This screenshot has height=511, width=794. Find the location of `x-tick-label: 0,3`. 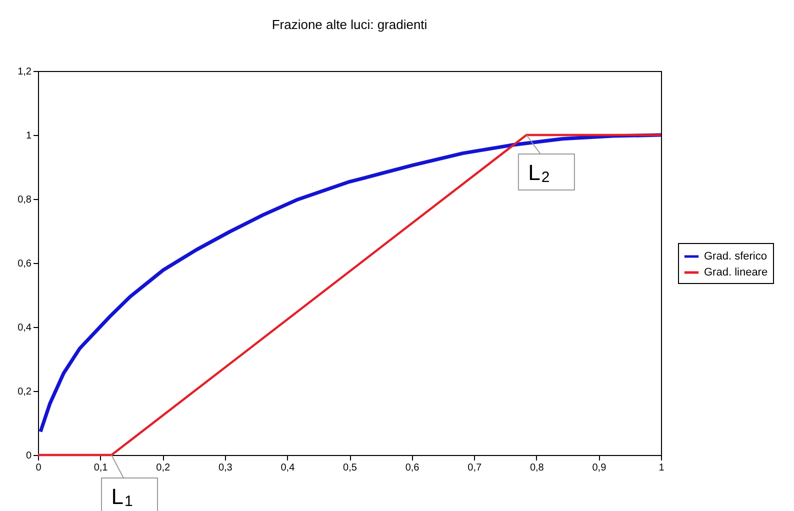

x-tick-label: 0,3 is located at coordinates (225, 468).